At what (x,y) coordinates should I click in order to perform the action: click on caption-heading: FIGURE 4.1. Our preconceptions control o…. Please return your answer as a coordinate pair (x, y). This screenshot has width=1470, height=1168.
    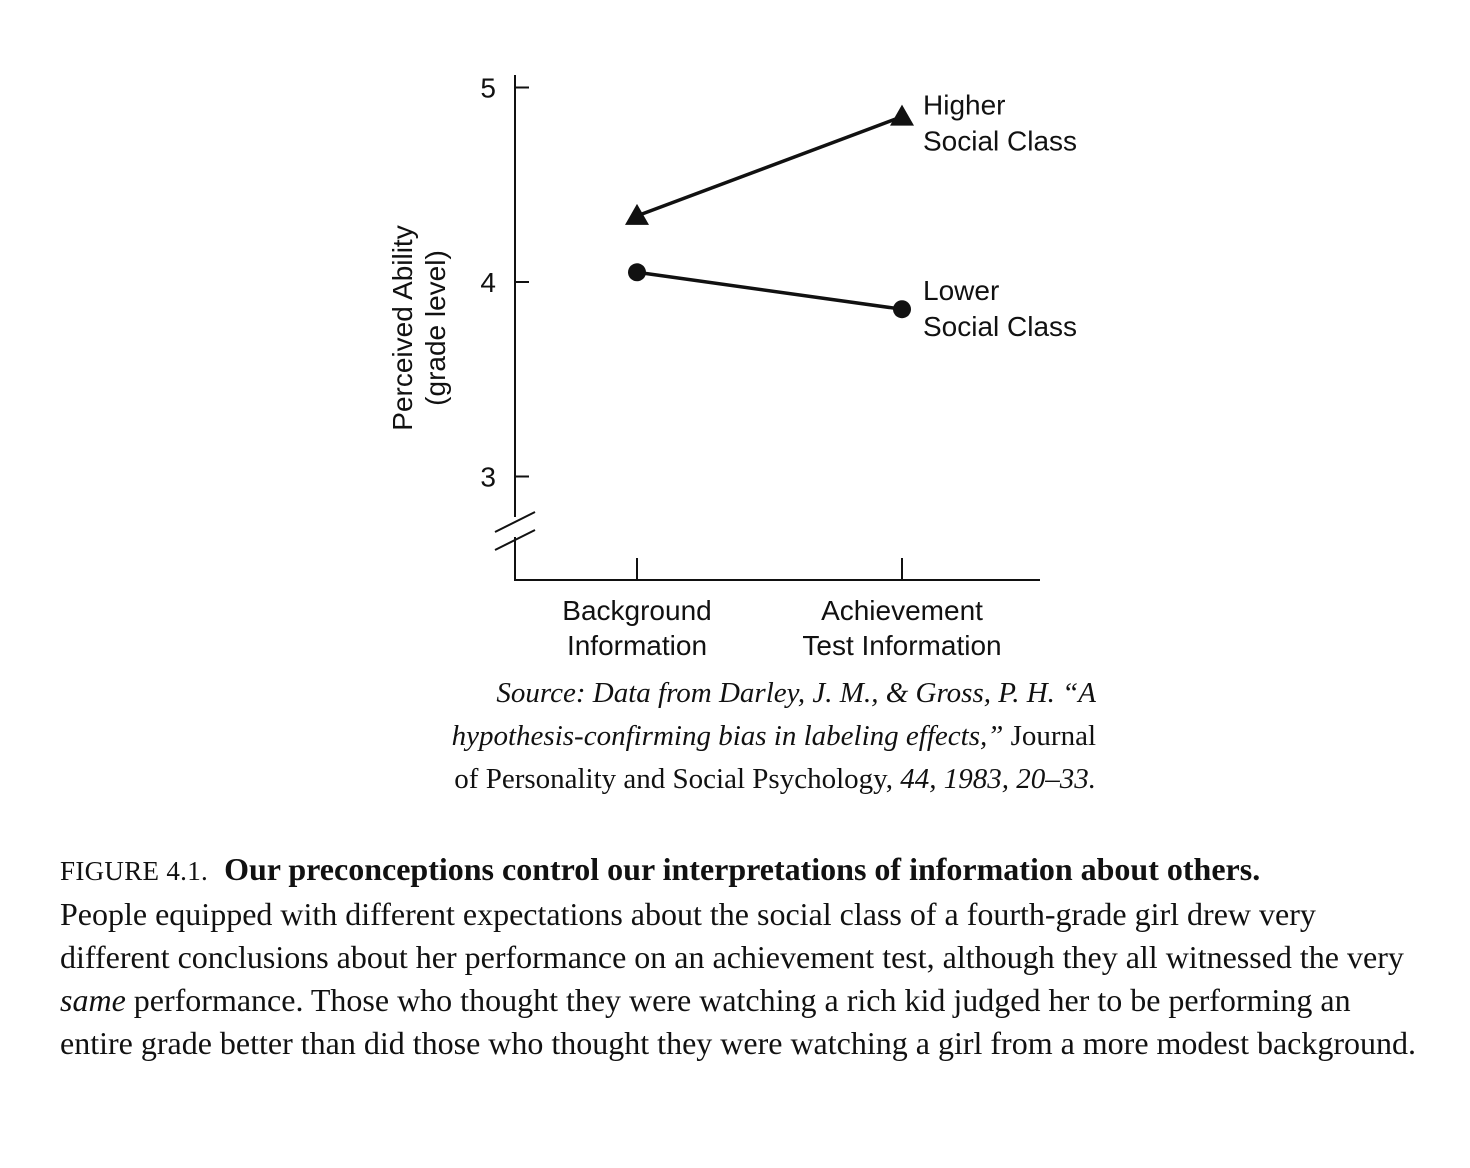
    Looking at the image, I should click on (745, 870).